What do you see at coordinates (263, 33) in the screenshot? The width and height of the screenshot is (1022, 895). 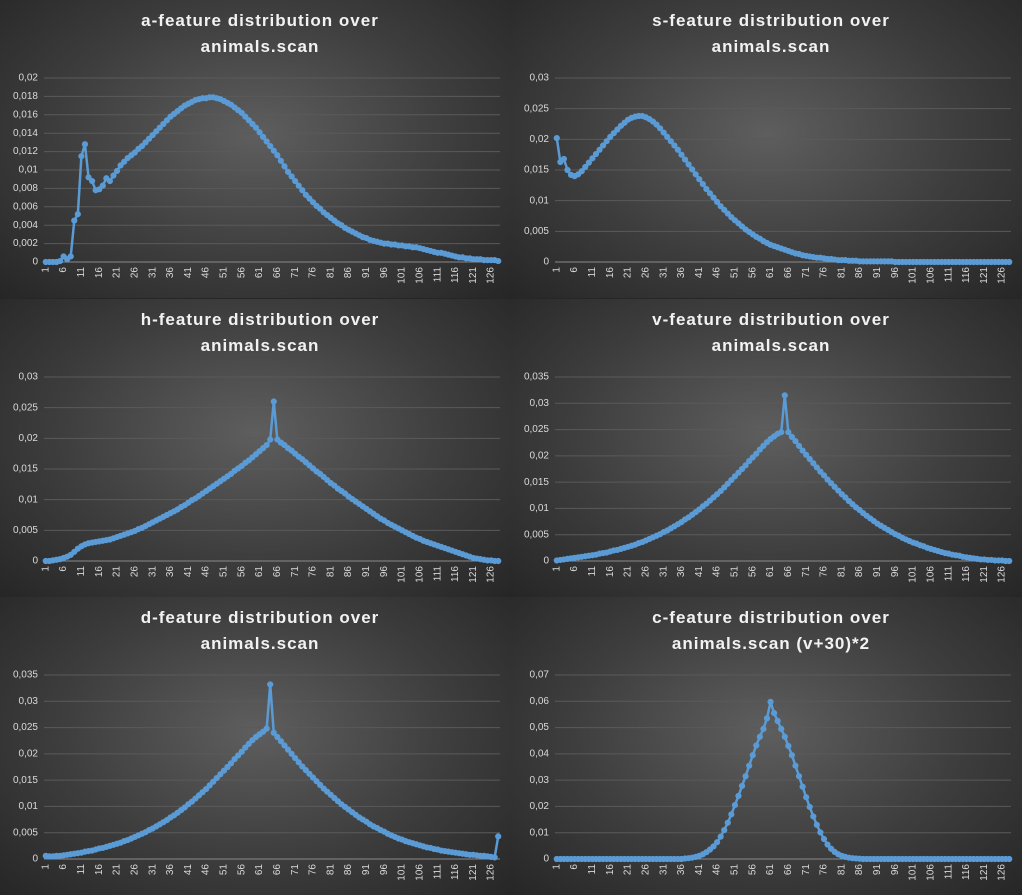 I see `chart-title: a-feature distribution over animals.scan` at bounding box center [263, 33].